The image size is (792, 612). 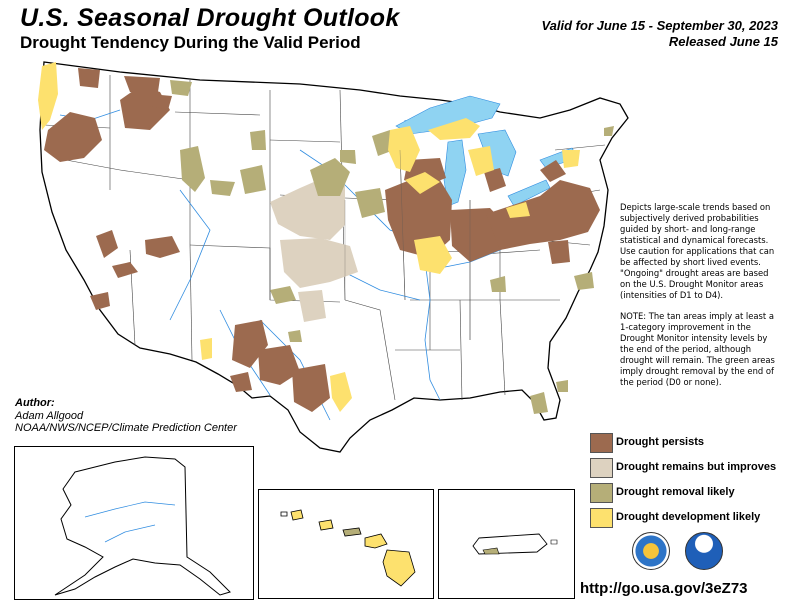 What do you see at coordinates (664, 588) in the screenshot?
I see `footer-url-link: http://go.usa.gov/3eZ73` at bounding box center [664, 588].